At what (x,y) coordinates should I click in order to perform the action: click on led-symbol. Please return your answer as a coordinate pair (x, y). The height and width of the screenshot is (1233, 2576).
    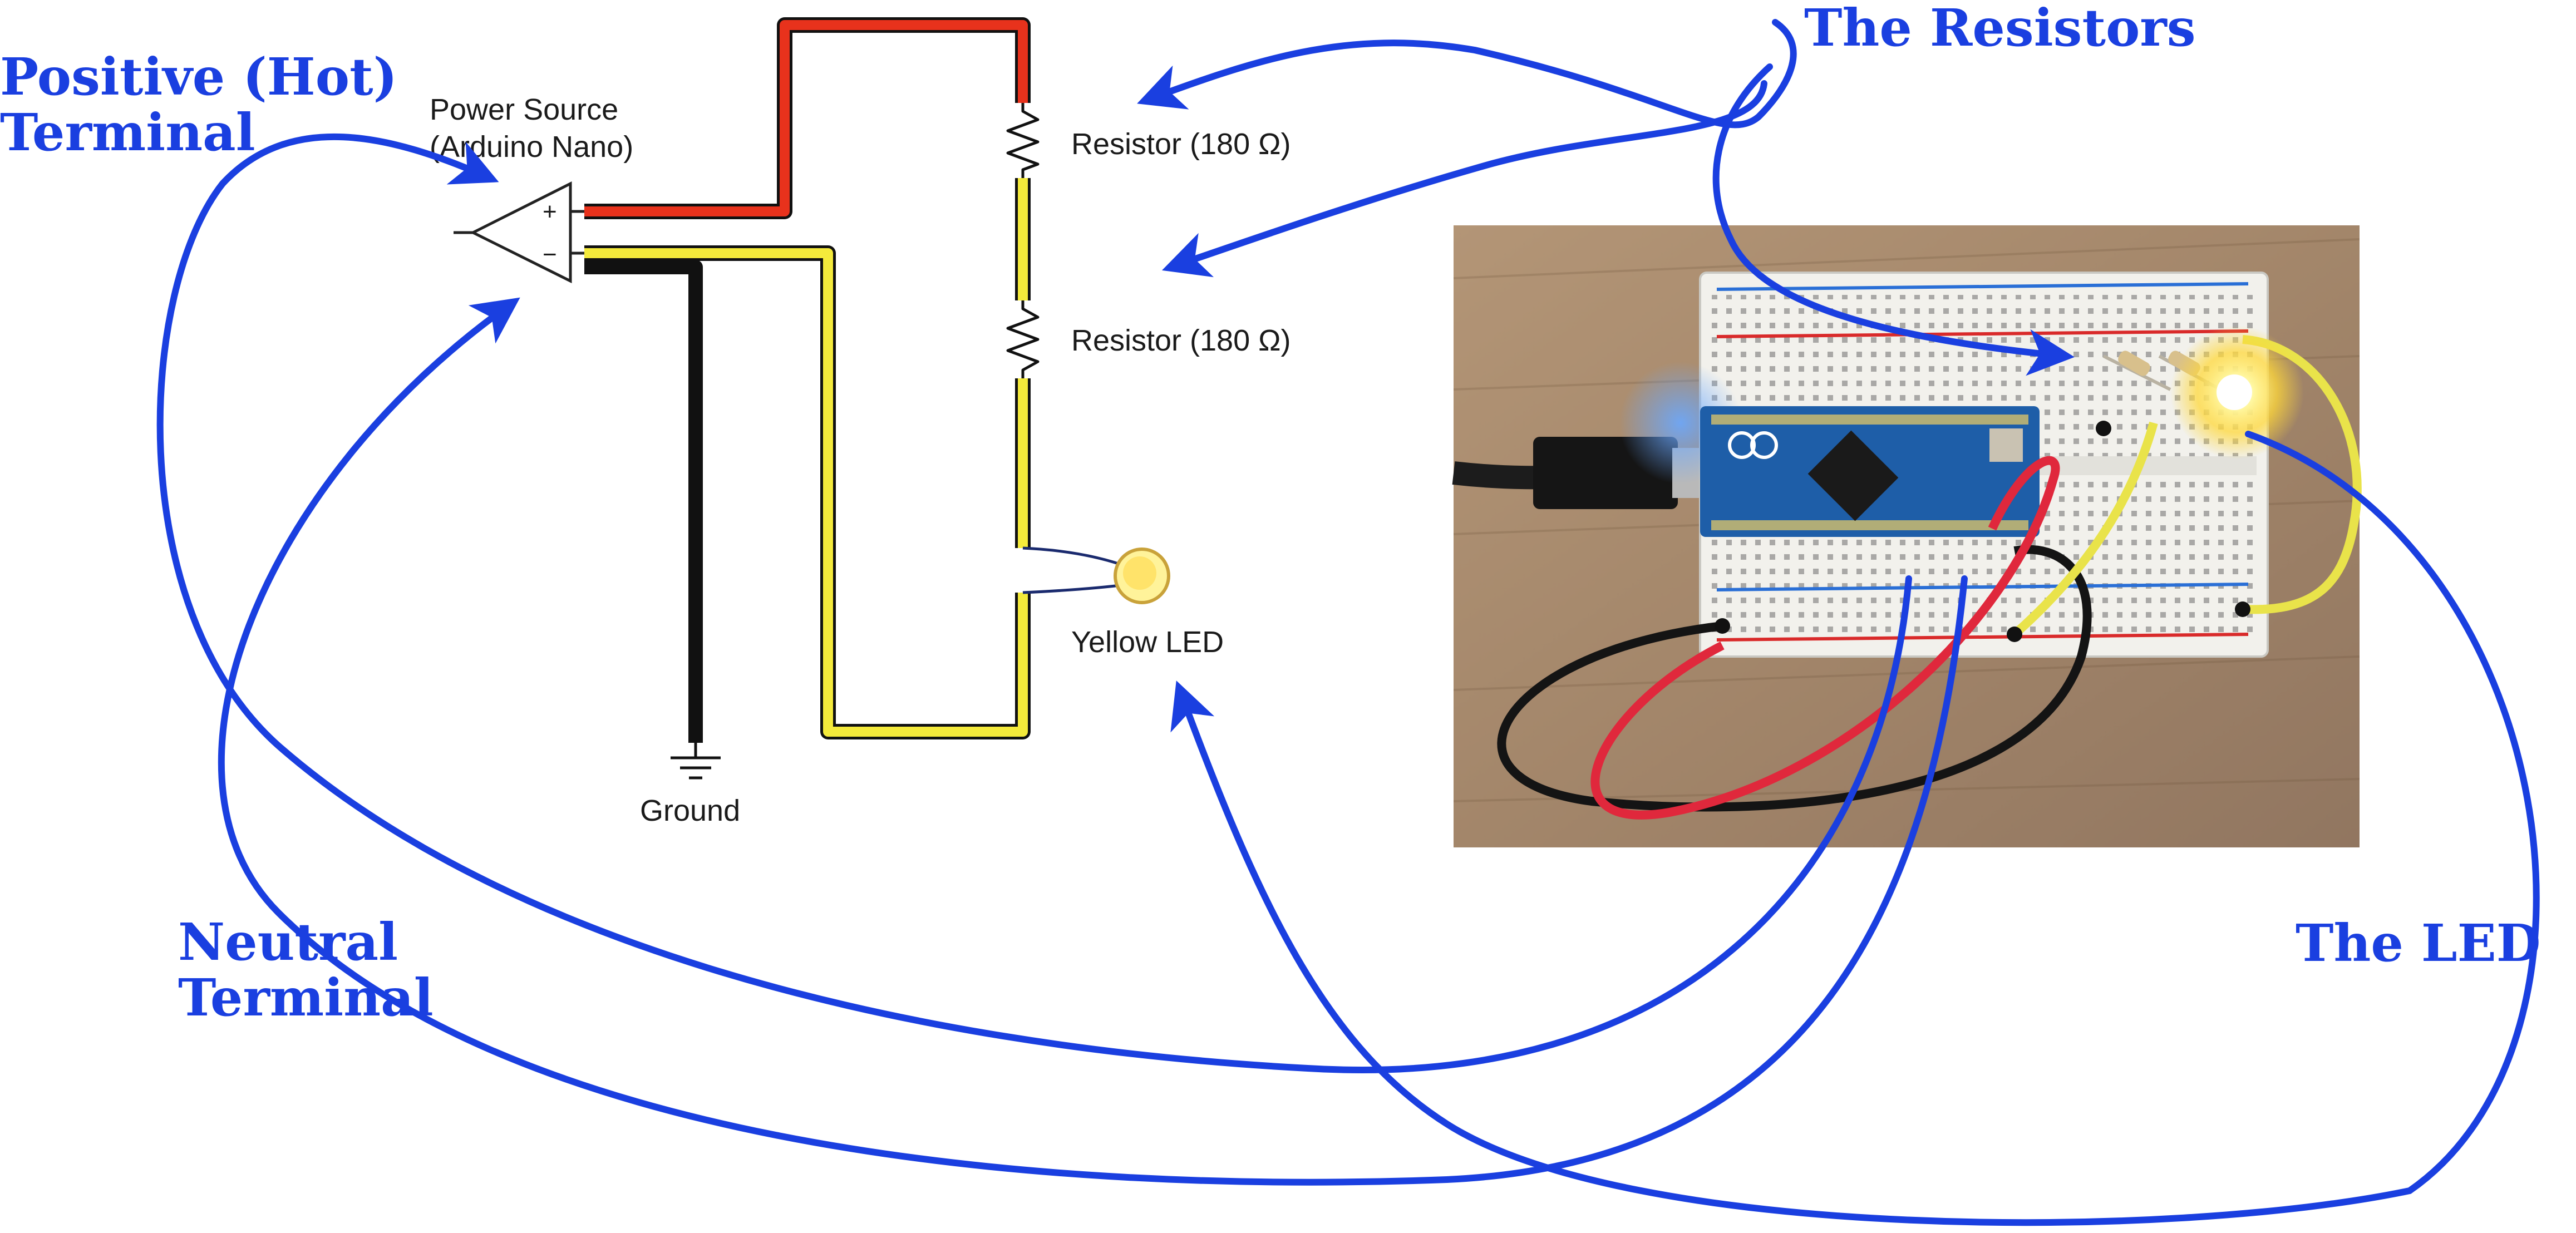
    Looking at the image, I should click on (1096, 575).